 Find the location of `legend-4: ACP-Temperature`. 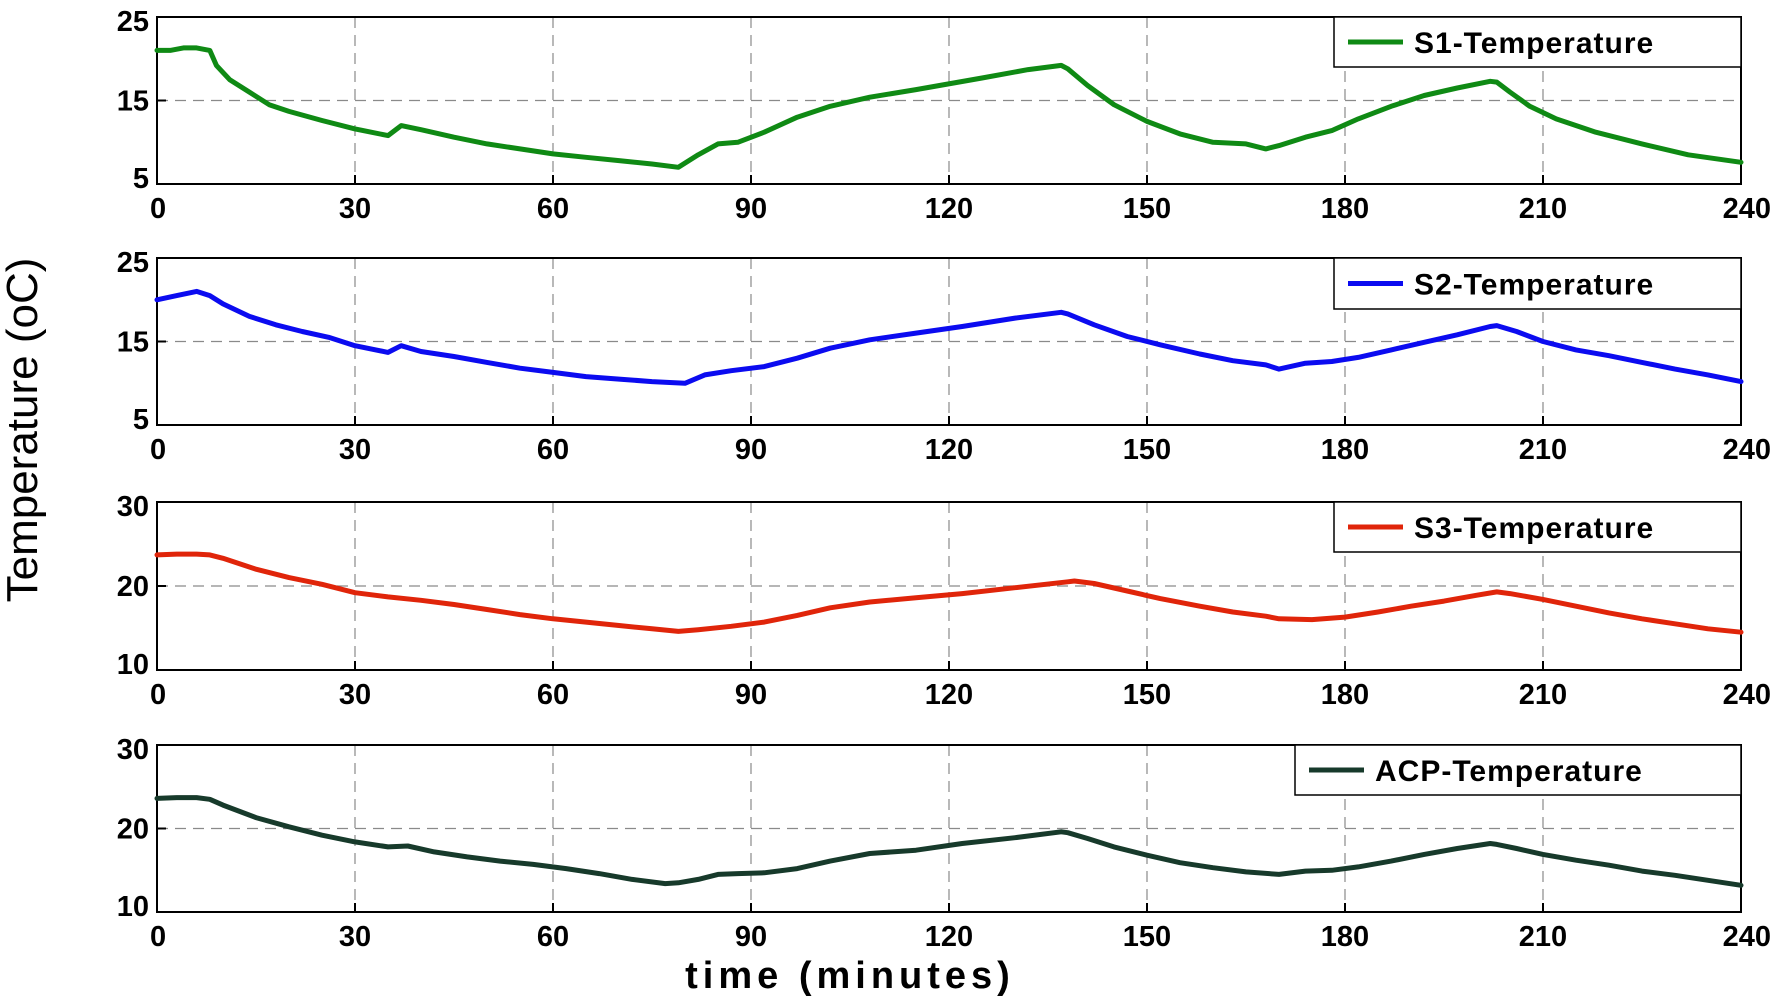

legend-4: ACP-Temperature is located at coordinates (1518, 770).